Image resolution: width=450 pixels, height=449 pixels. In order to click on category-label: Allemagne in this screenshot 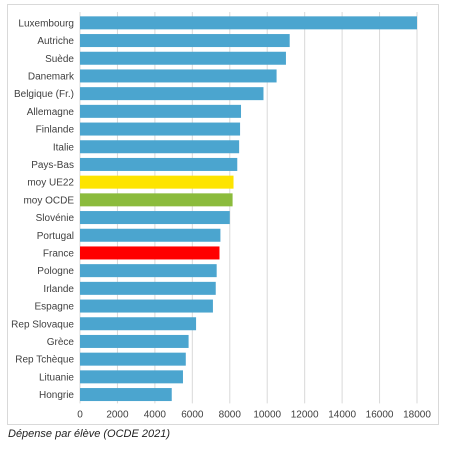, I will do `click(51, 112)`.